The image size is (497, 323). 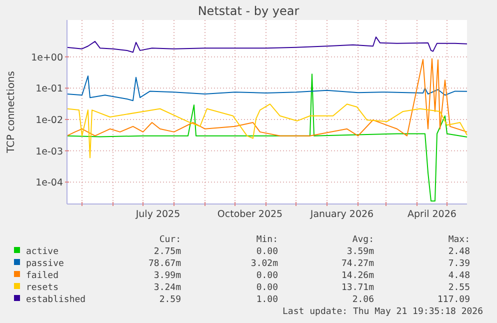 I want to click on legend-label: passive, so click(x=45, y=264).